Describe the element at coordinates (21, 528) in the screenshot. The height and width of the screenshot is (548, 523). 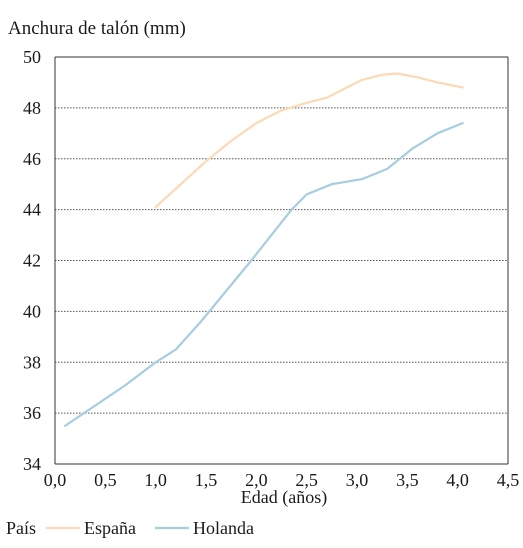
I see `legend-title: País` at that location.